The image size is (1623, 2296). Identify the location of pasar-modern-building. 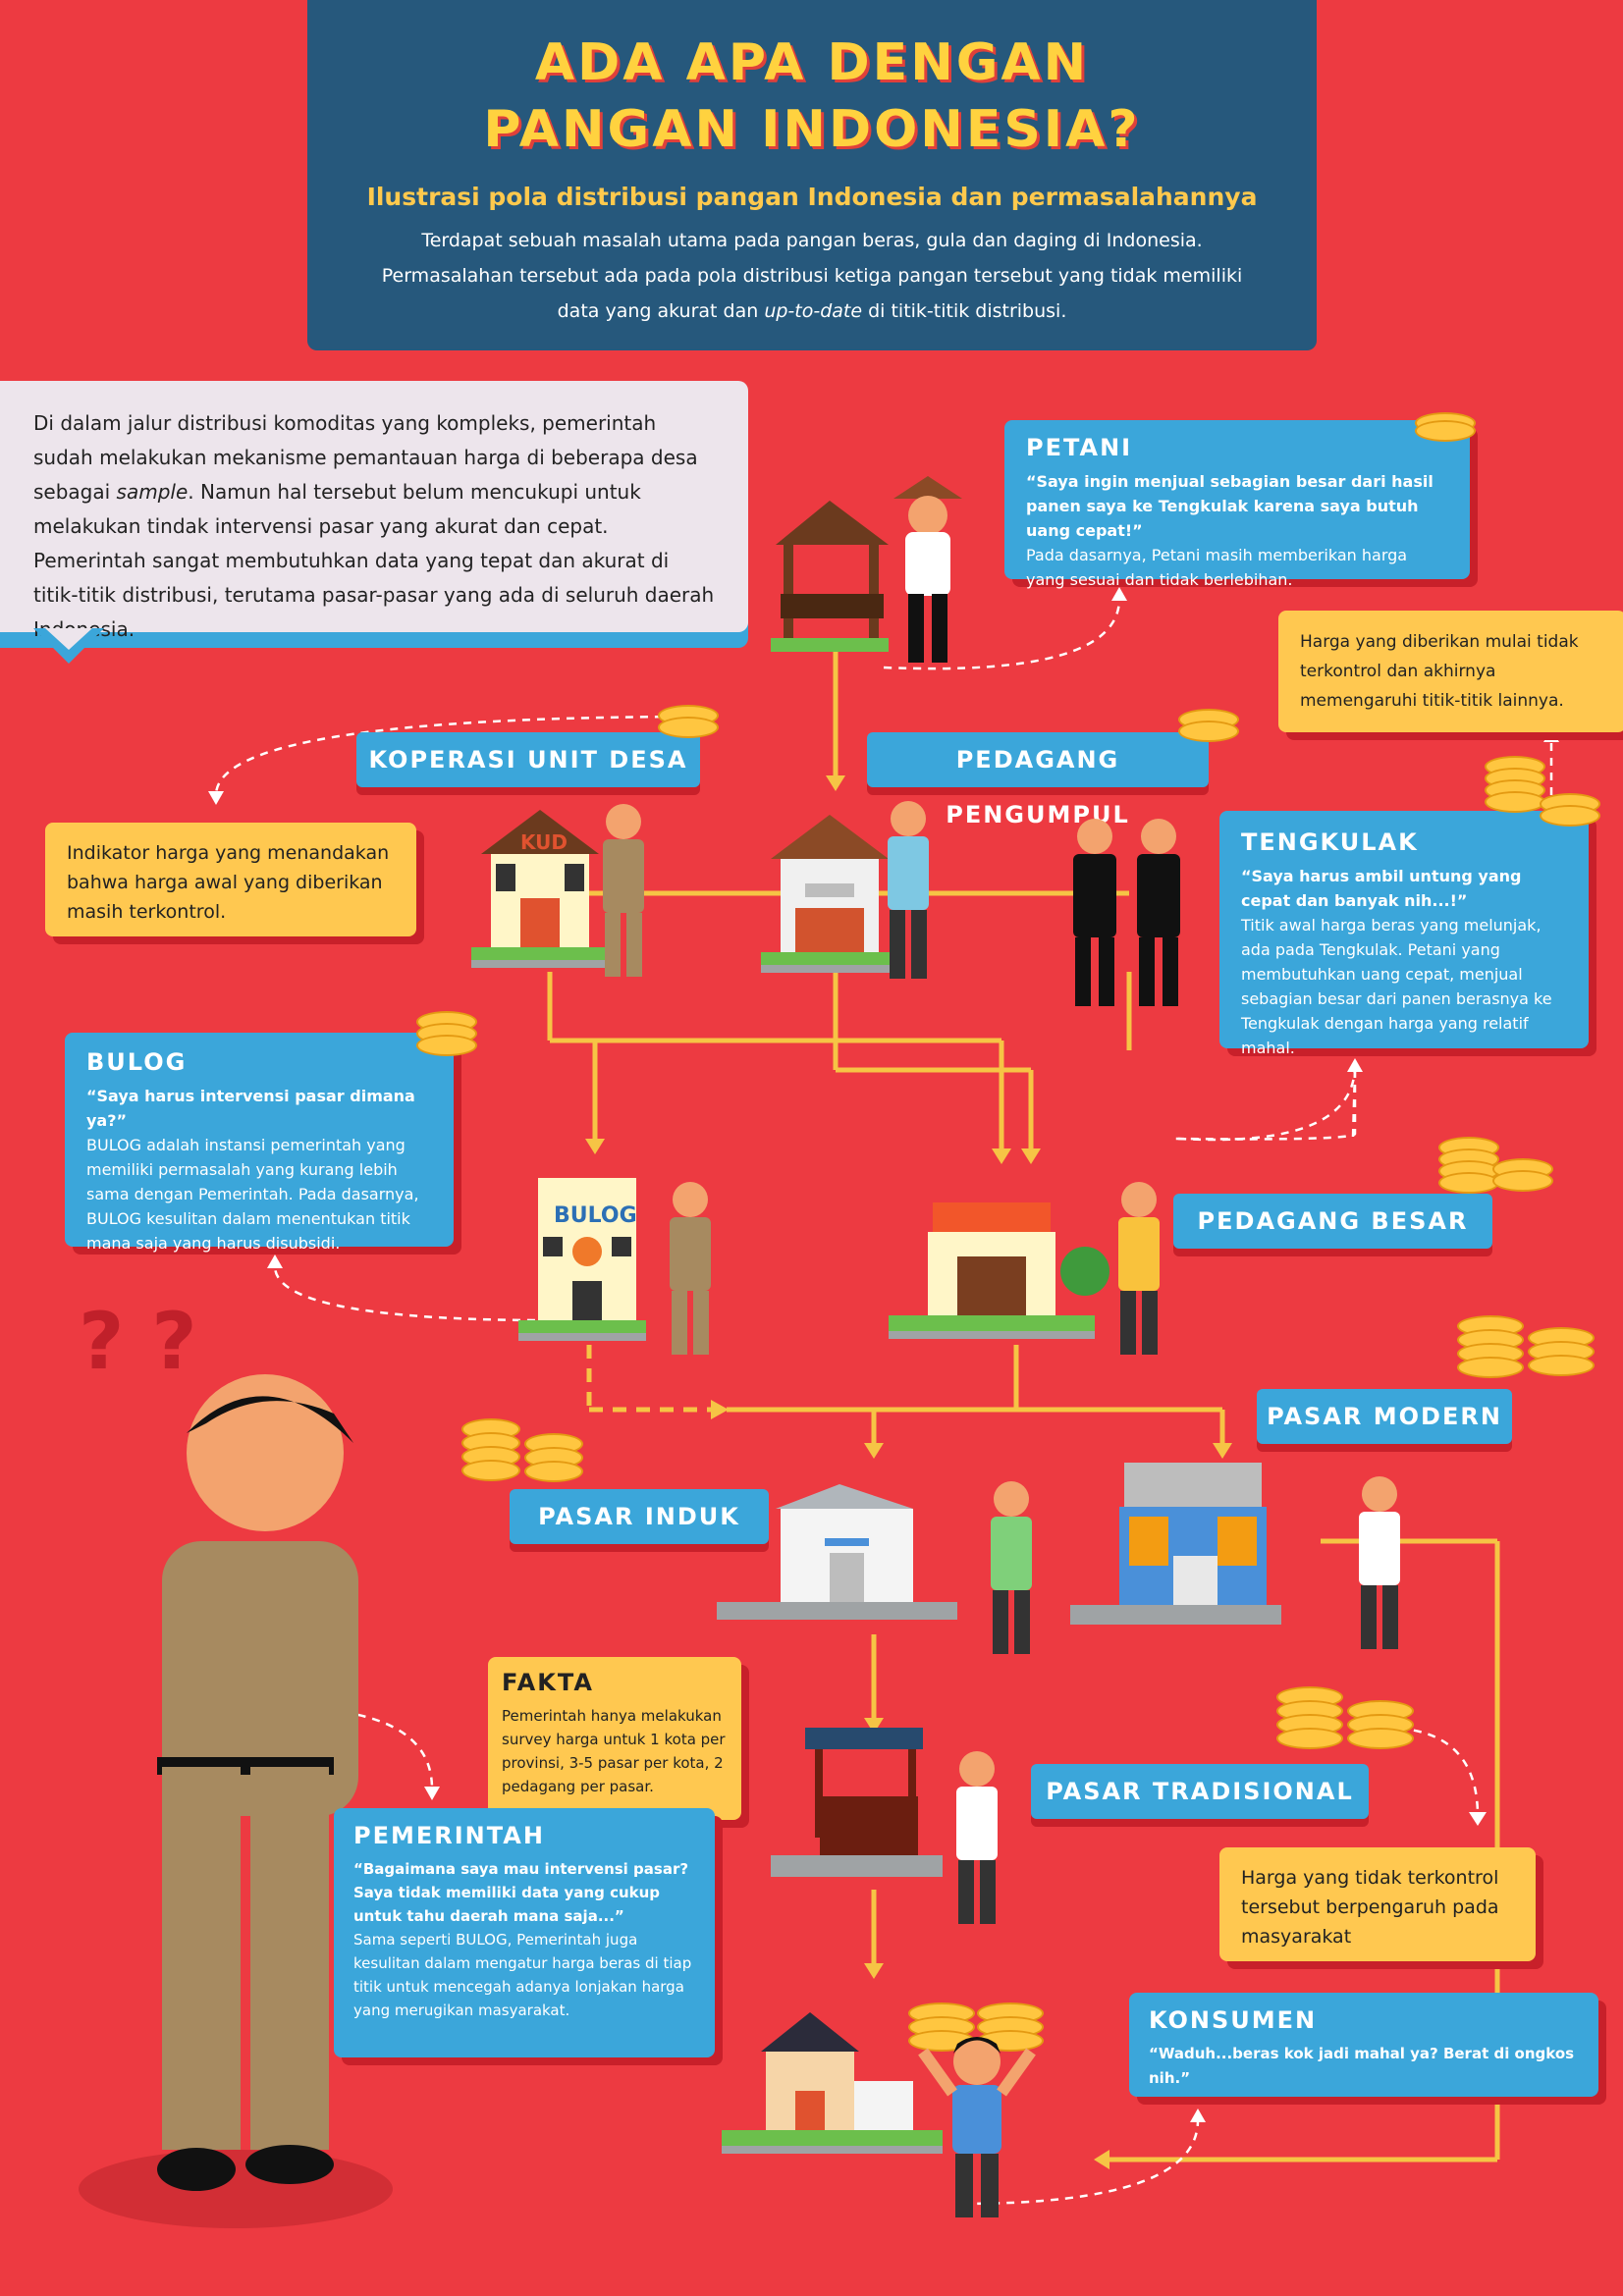
(1175, 1544).